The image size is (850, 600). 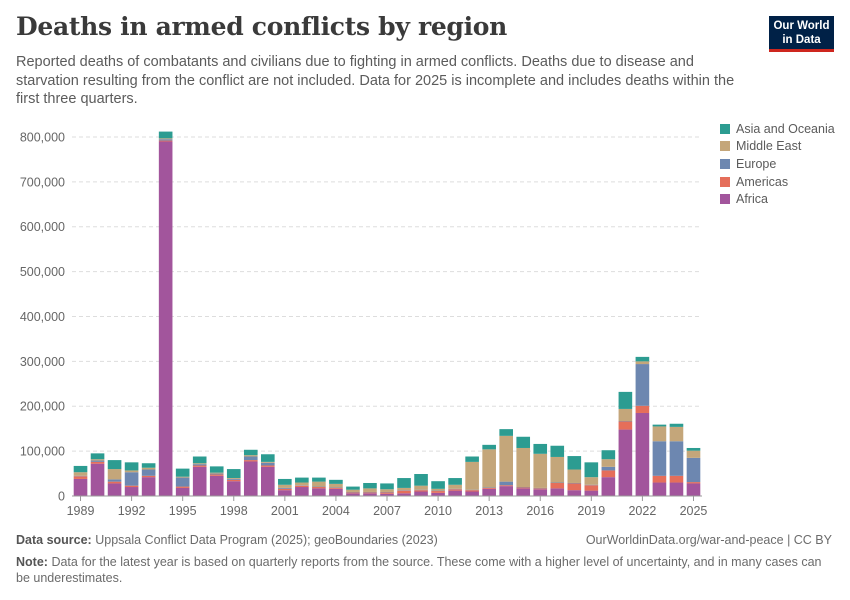 I want to click on bar-africa-2011, so click(x=455, y=493).